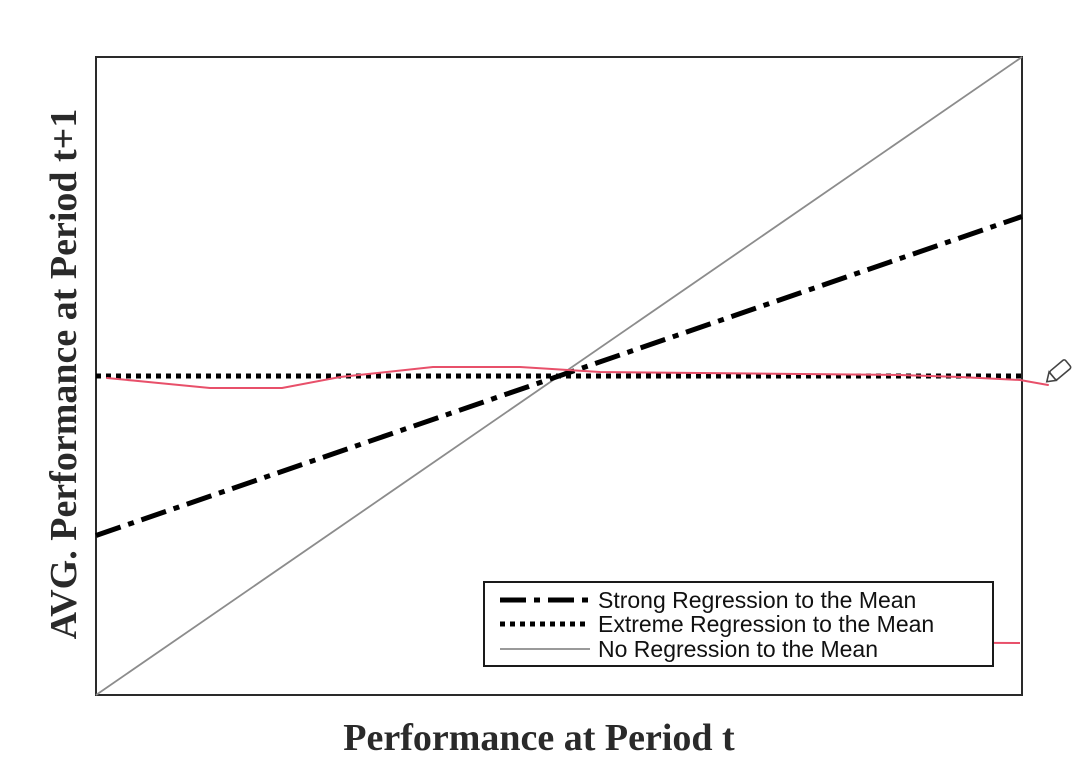  Describe the element at coordinates (738, 649) in the screenshot. I see `legend-label-no: No Regression to the Mean` at that location.